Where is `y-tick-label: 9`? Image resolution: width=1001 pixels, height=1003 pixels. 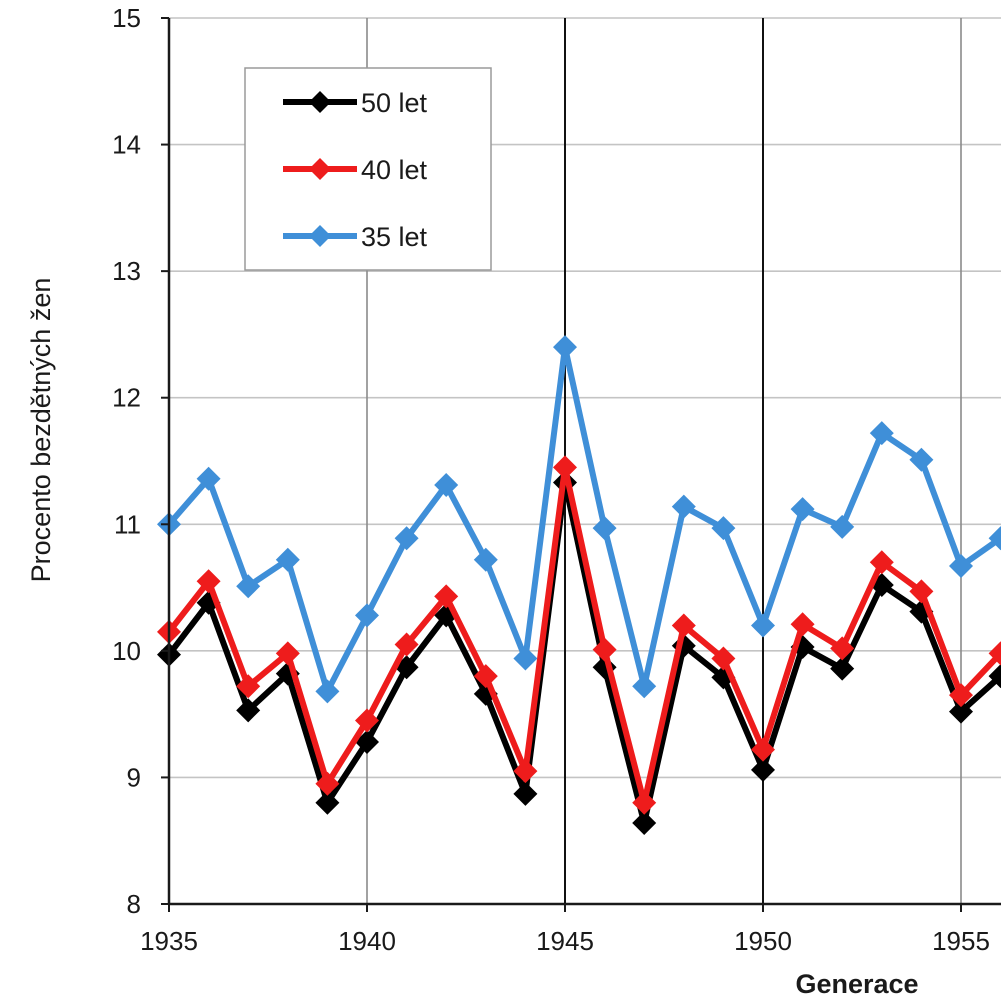
y-tick-label: 9 is located at coordinates (134, 777).